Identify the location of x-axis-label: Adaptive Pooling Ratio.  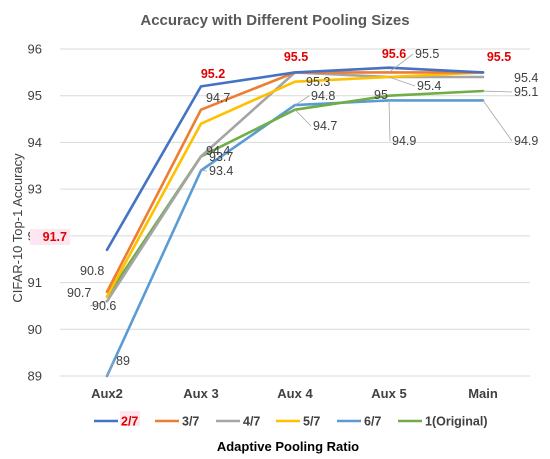
(288, 446).